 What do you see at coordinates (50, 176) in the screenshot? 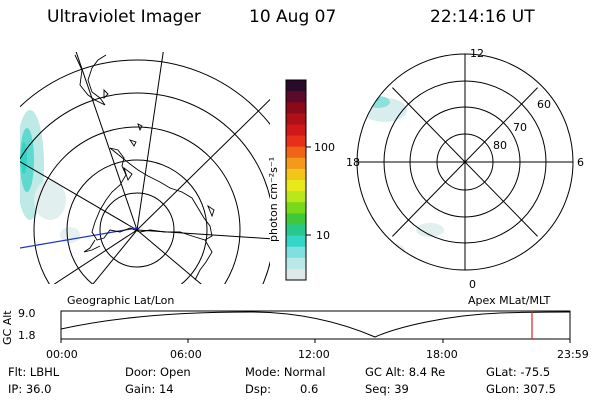
I see `aurora-emission-geo` at bounding box center [50, 176].